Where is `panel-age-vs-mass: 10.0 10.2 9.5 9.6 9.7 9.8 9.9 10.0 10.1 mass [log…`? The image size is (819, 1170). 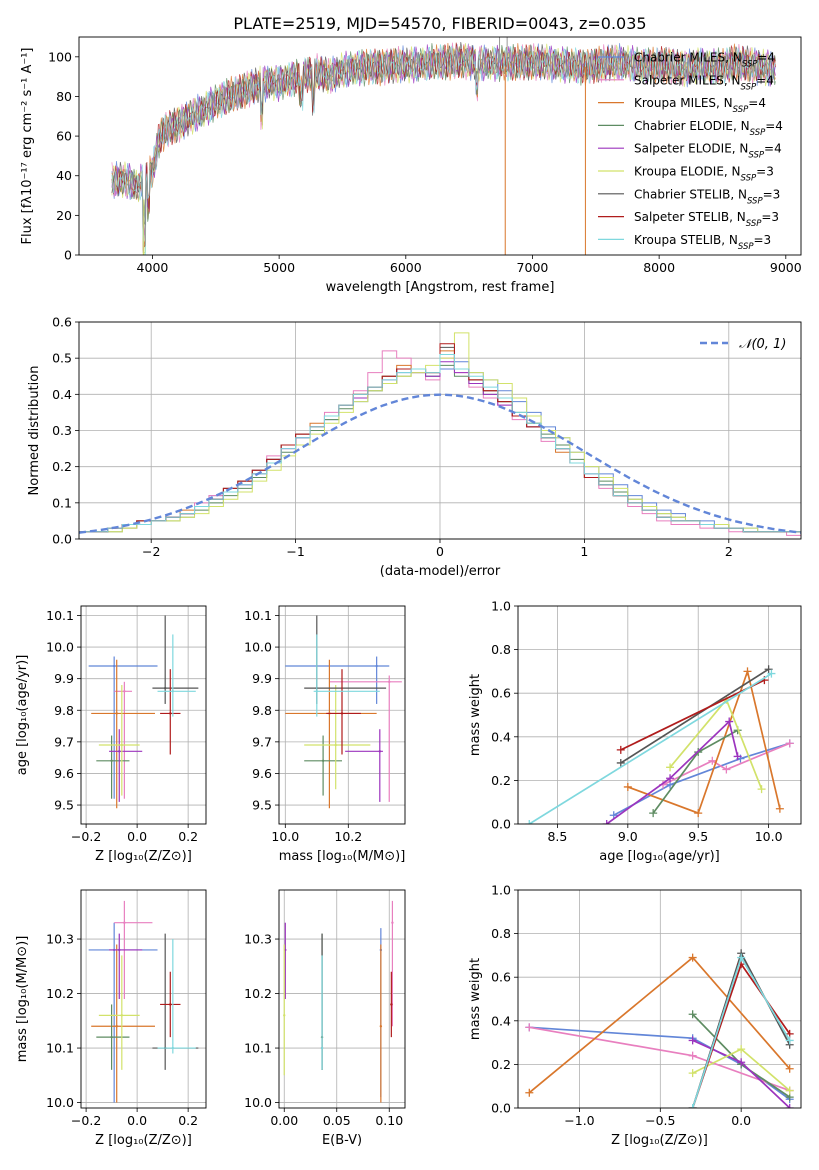 panel-age-vs-mass: 10.0 10.2 9.5 9.6 9.7 9.8 9.9 10.0 10.1 mass [log… is located at coordinates (325, 734).